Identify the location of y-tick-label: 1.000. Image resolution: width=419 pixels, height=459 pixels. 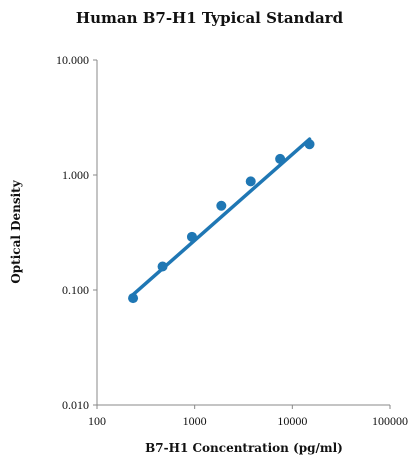
(75, 175).